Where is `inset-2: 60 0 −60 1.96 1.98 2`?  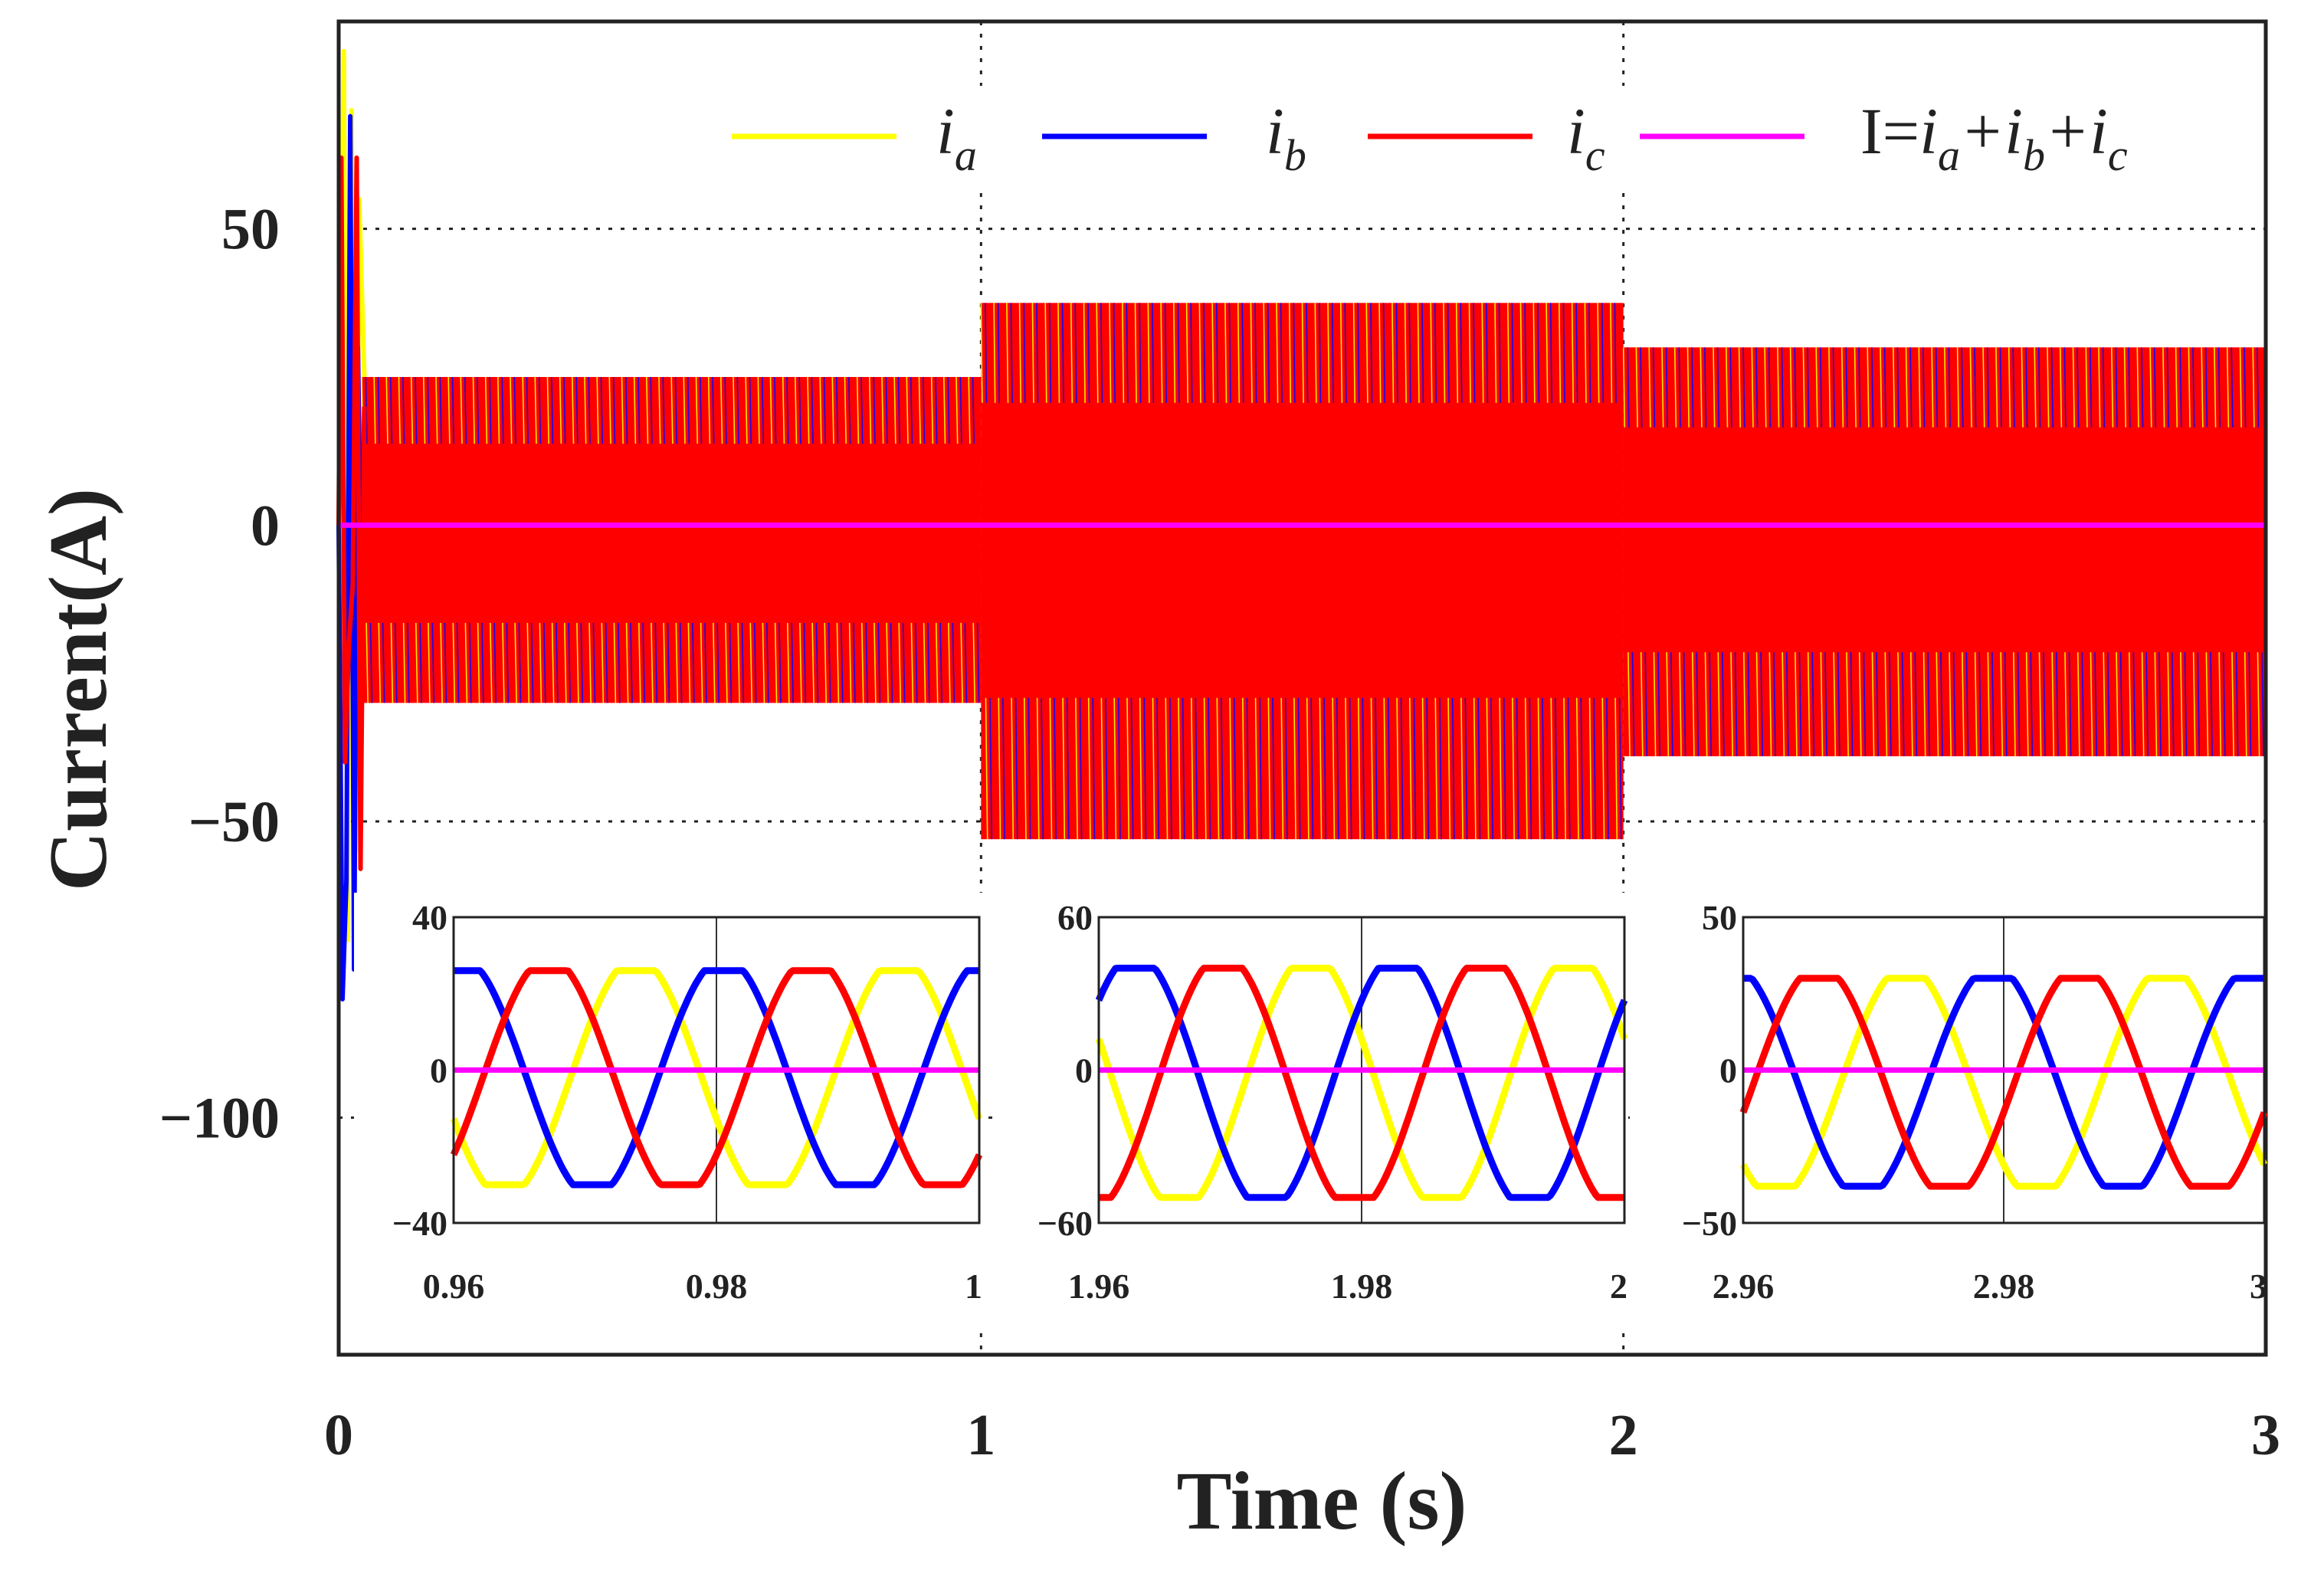
inset-2: 60 0 −60 1.96 1.98 2 is located at coordinates (1332, 1102).